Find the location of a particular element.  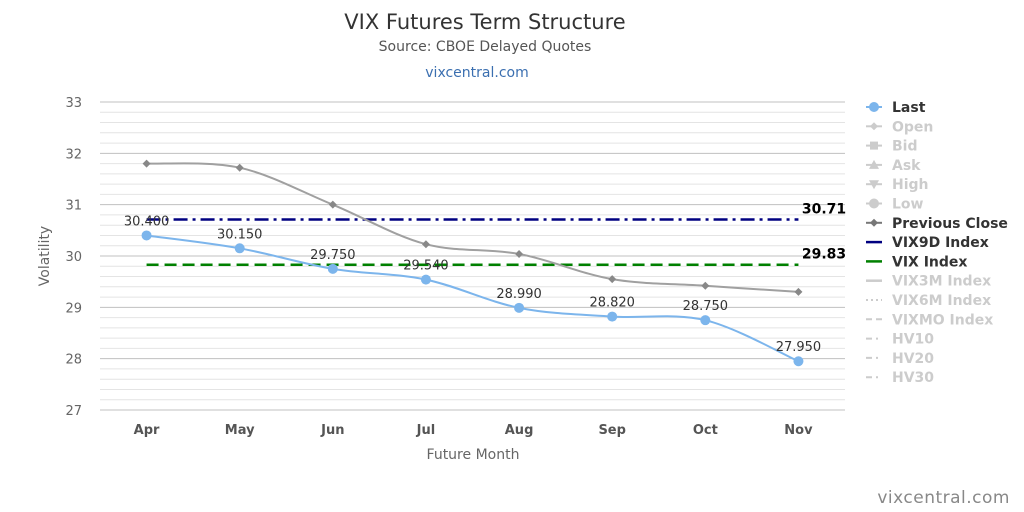

data-label: 29.750 is located at coordinates (333, 255).